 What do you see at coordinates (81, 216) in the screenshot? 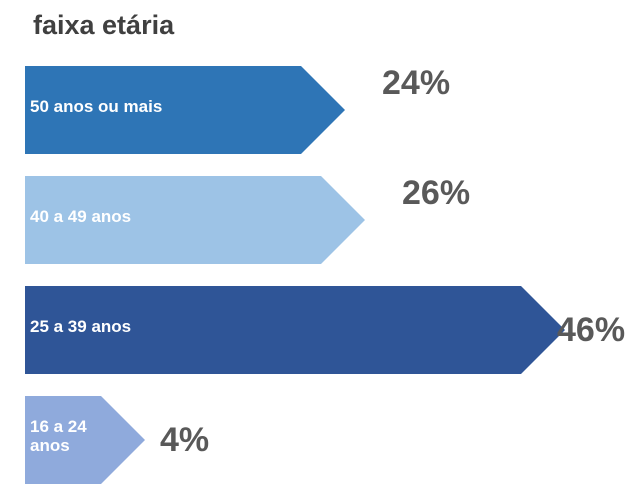
I see `category-label: 40 a 49 anos` at bounding box center [81, 216].